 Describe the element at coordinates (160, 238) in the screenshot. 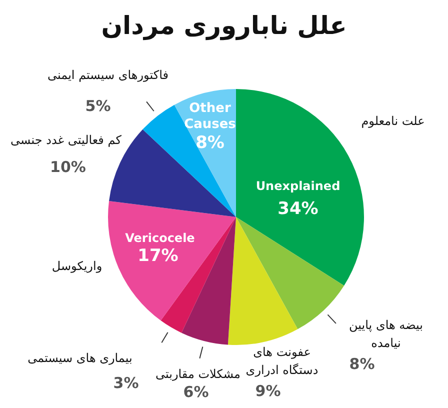

I see `annotation: Vericocele` at that location.